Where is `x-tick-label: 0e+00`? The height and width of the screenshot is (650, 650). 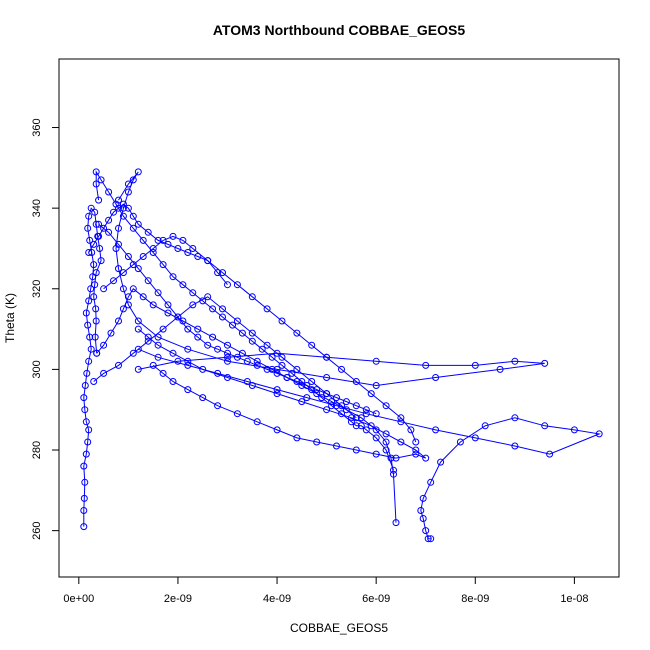 x-tick-label: 0e+00 is located at coordinates (78, 599).